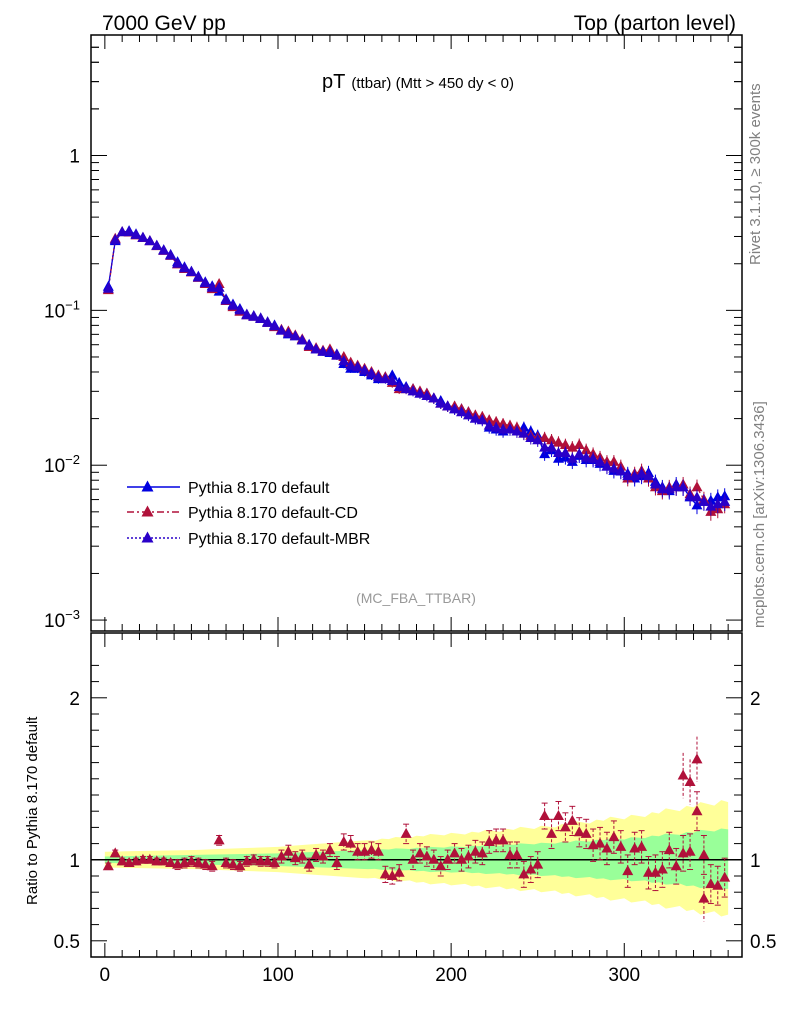 This screenshot has width=786, height=1024. I want to click on plot-title: pT (ttbar) (Mtt > 450 dy < 0), so click(418, 82).